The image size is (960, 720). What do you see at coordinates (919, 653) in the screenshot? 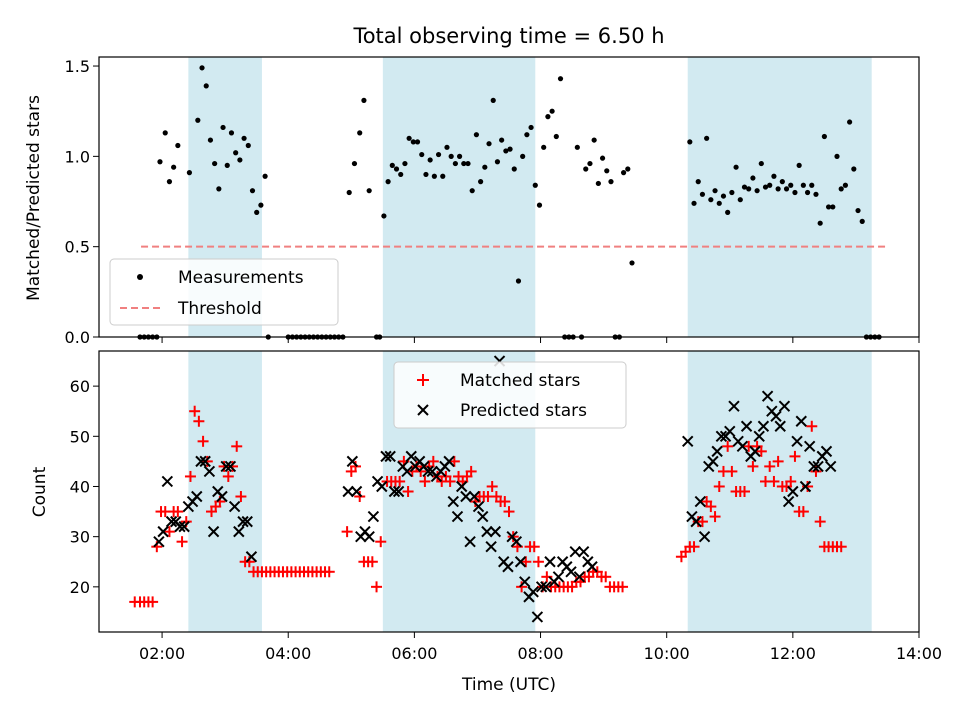
I see `bottom-x-tick-label: 14:00` at bounding box center [919, 653].